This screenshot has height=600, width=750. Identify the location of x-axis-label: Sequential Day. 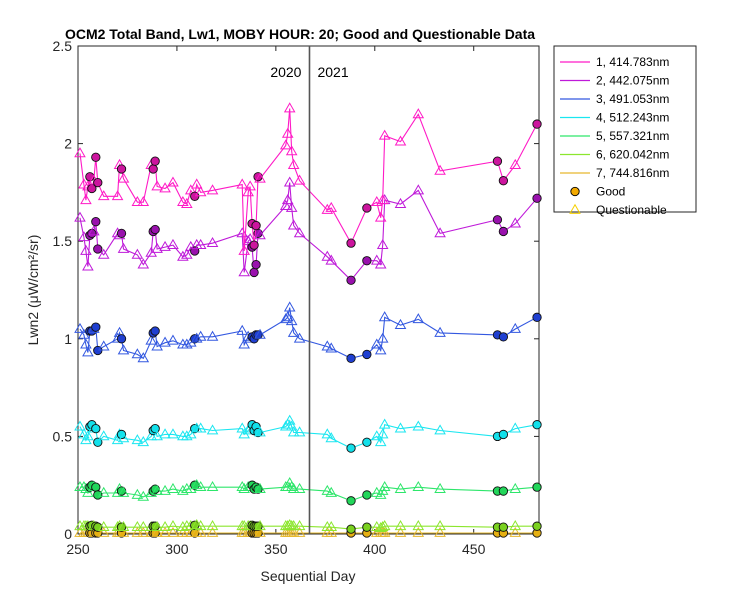
(308, 576).